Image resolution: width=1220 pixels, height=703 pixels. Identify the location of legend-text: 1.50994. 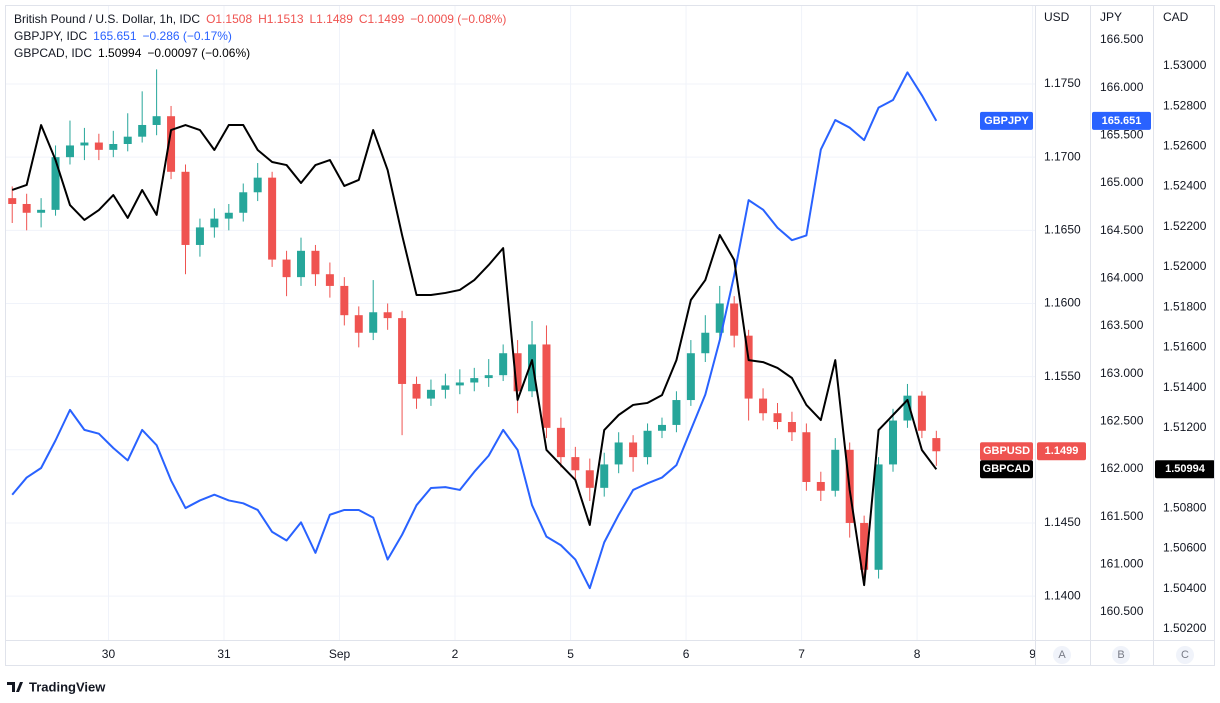
(120, 53).